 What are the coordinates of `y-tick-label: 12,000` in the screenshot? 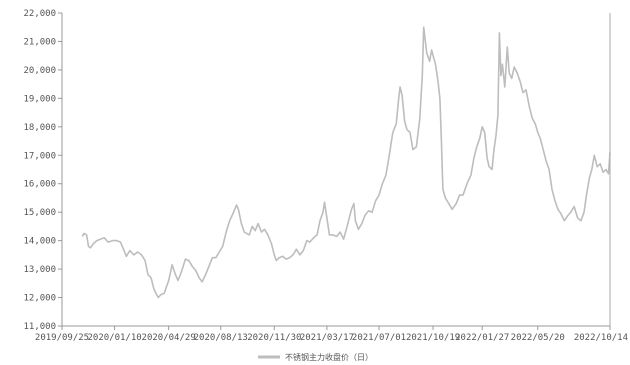 It's located at (39, 299).